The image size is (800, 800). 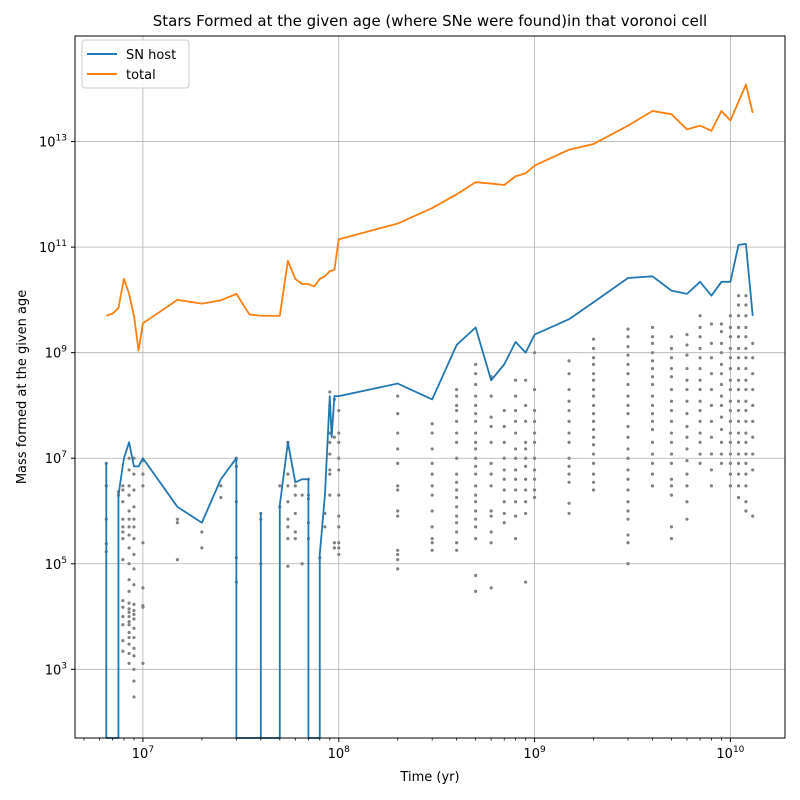 I want to click on legend: SN host total, so click(x=135, y=64).